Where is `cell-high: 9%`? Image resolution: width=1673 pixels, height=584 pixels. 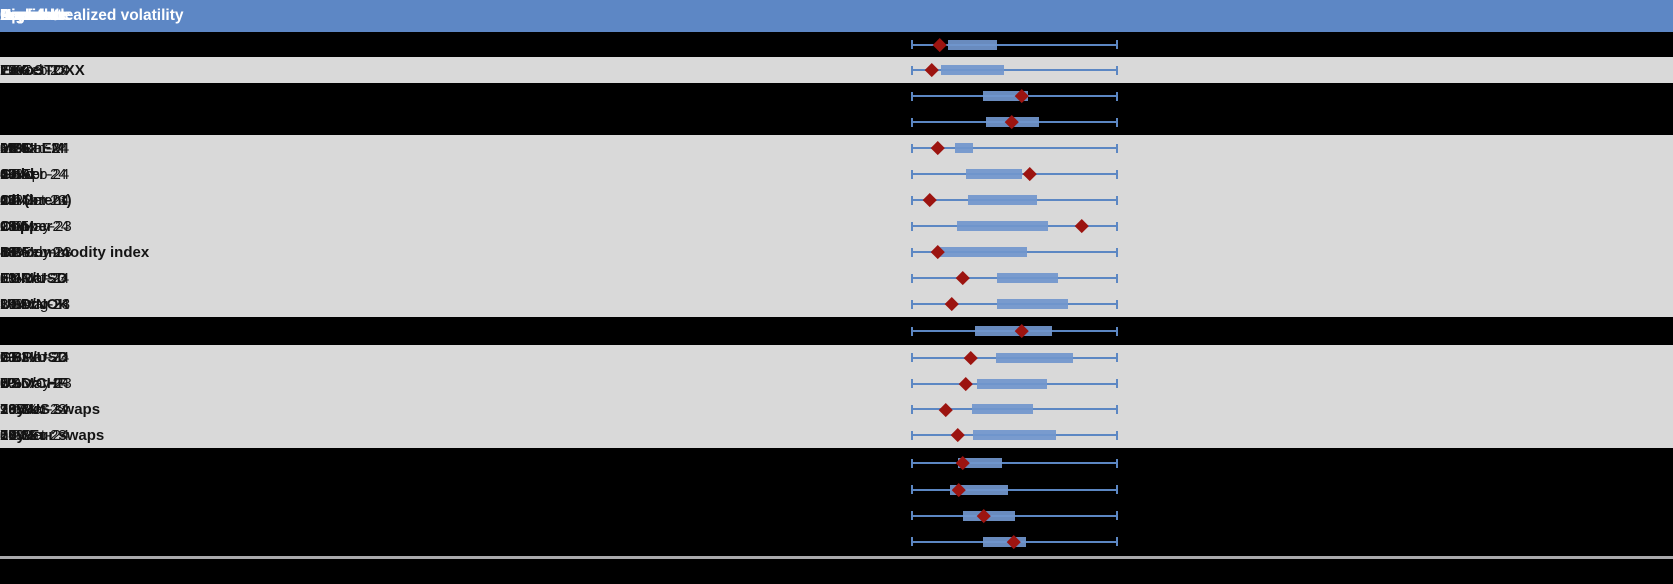 cell-high: 9% is located at coordinates (11, 358).